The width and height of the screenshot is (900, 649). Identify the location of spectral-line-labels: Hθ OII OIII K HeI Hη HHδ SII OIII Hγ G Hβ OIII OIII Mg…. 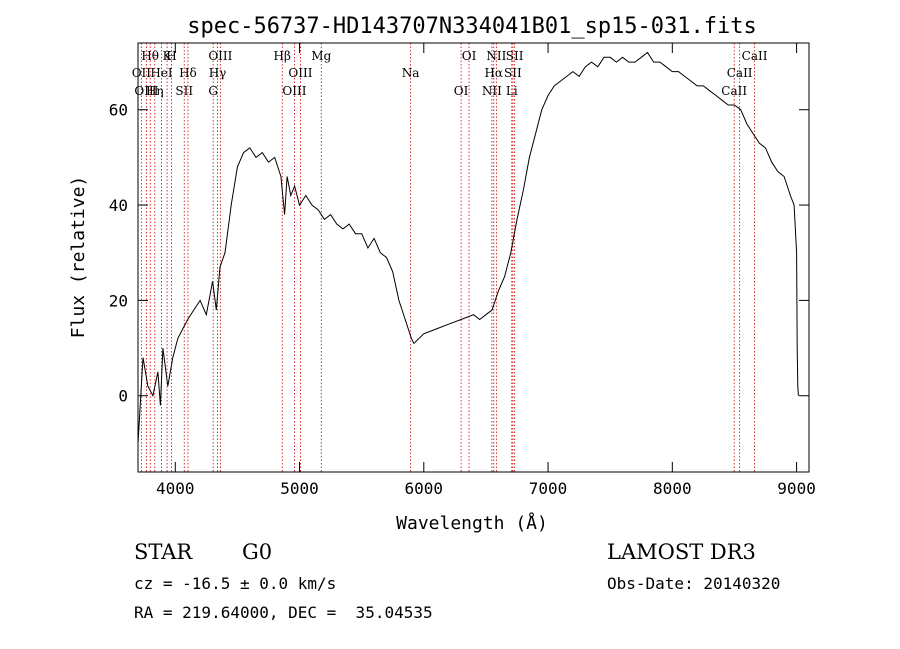
(450, 73).